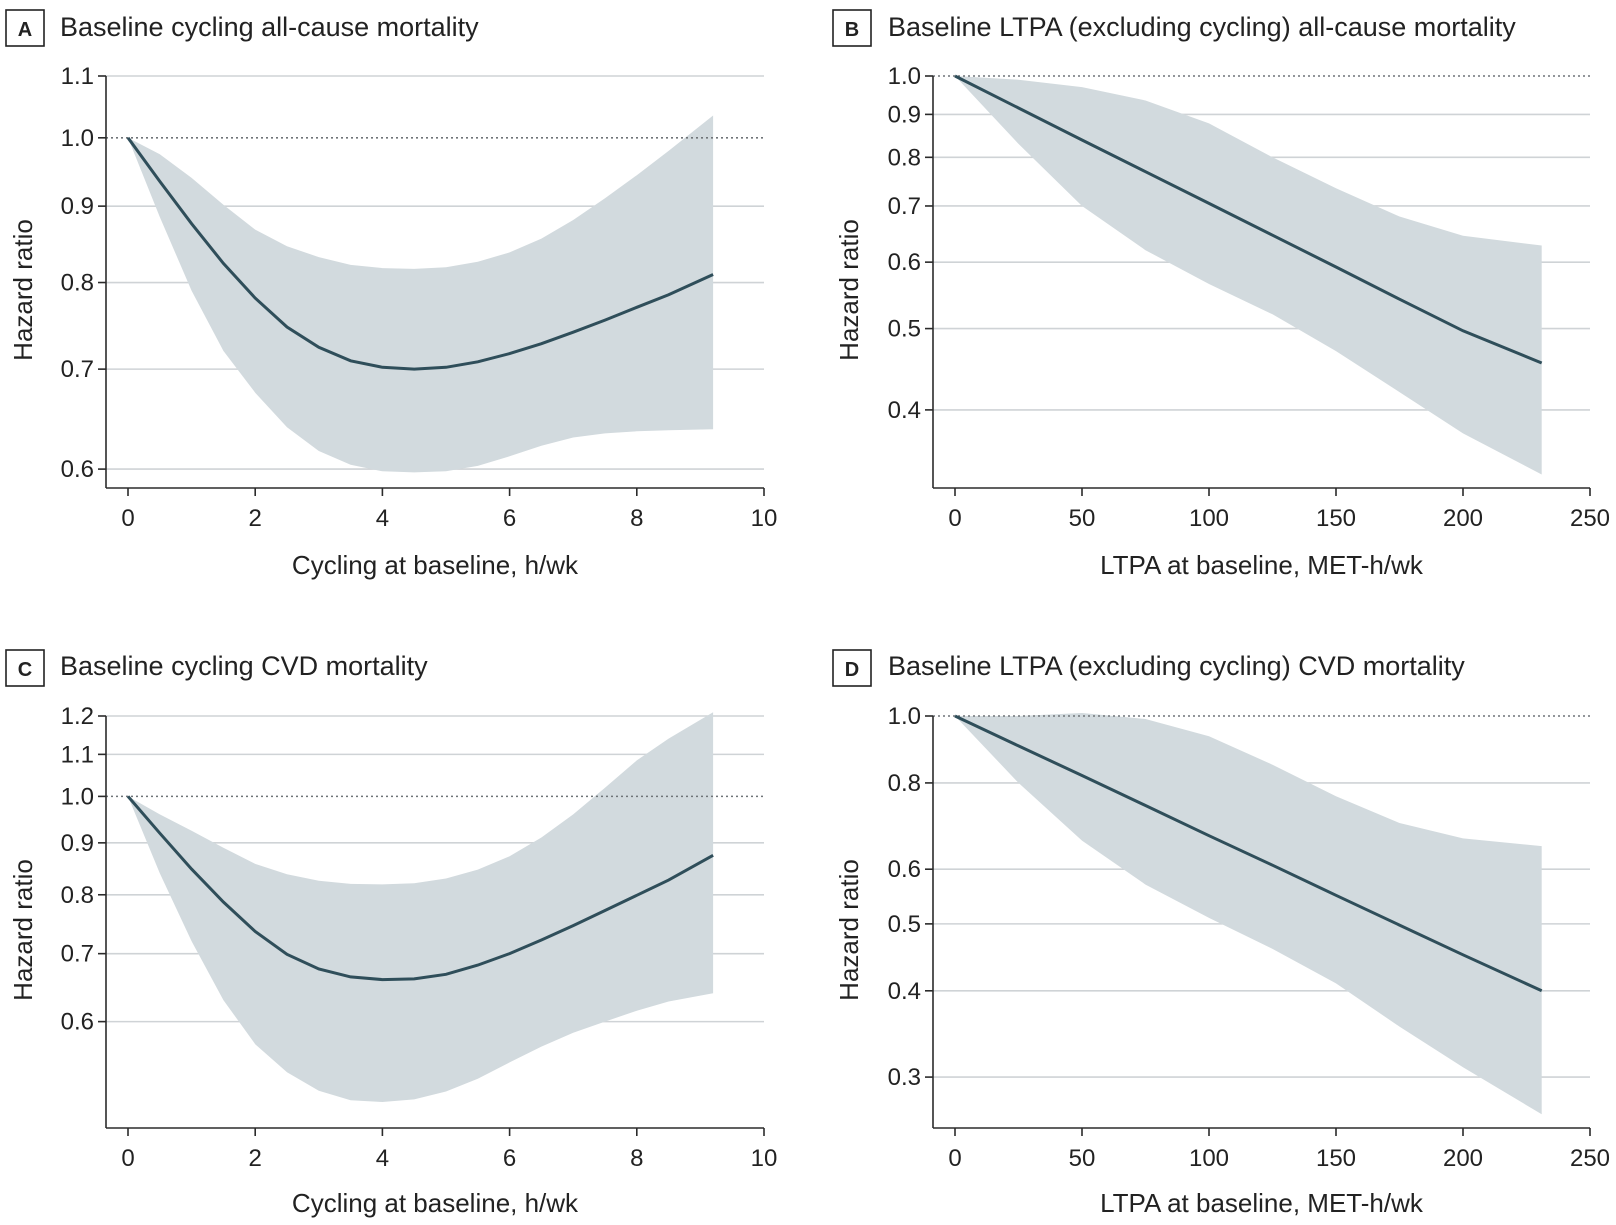 Image resolution: width=1616 pixels, height=1225 pixels. Describe the element at coordinates (904, 1077) in the screenshot. I see `y-tick-label: 0.3` at that location.